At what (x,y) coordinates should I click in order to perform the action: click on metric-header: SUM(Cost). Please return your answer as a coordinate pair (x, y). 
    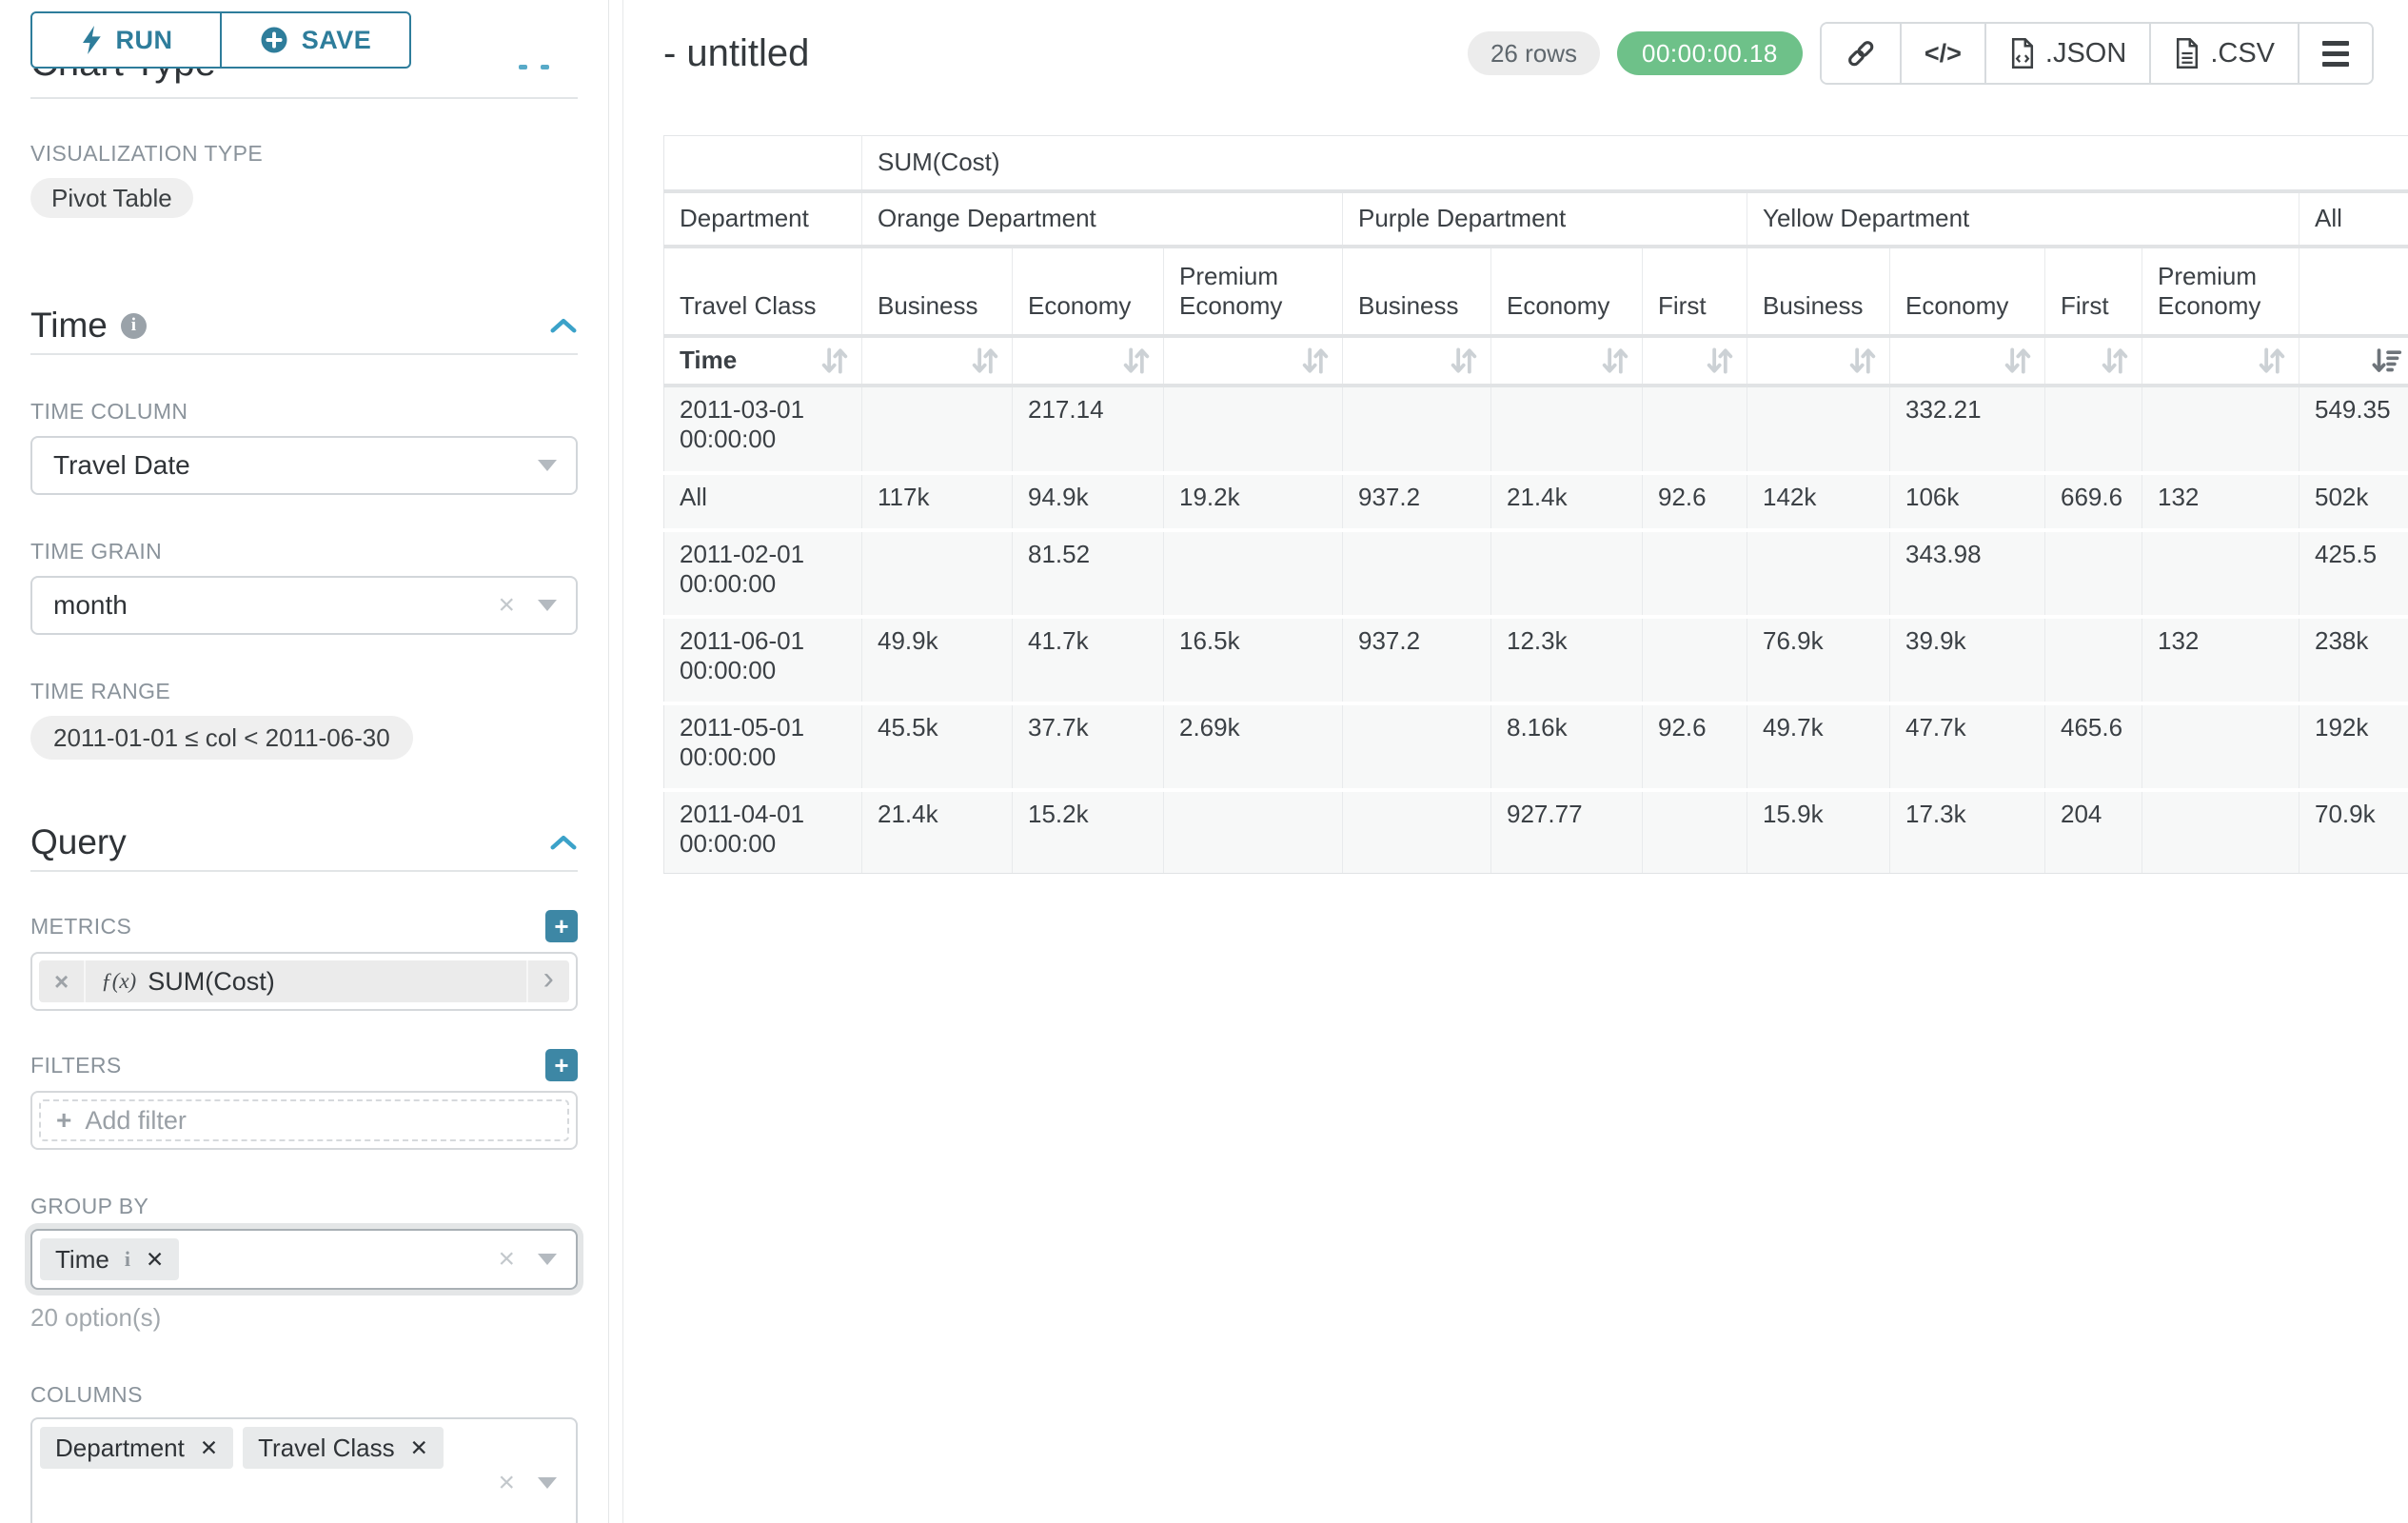
    Looking at the image, I should click on (1634, 164).